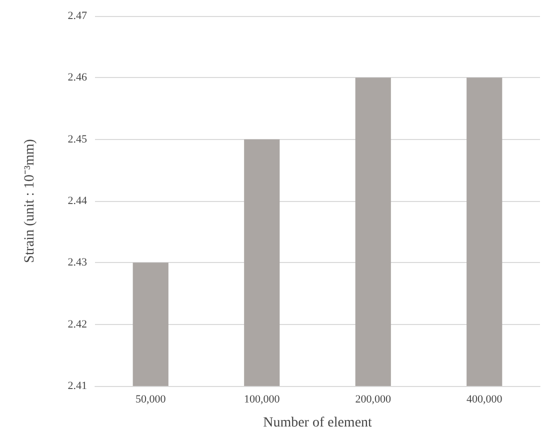 This screenshot has height=436, width=548. I want to click on x-tick-label: 50,000, so click(151, 400).